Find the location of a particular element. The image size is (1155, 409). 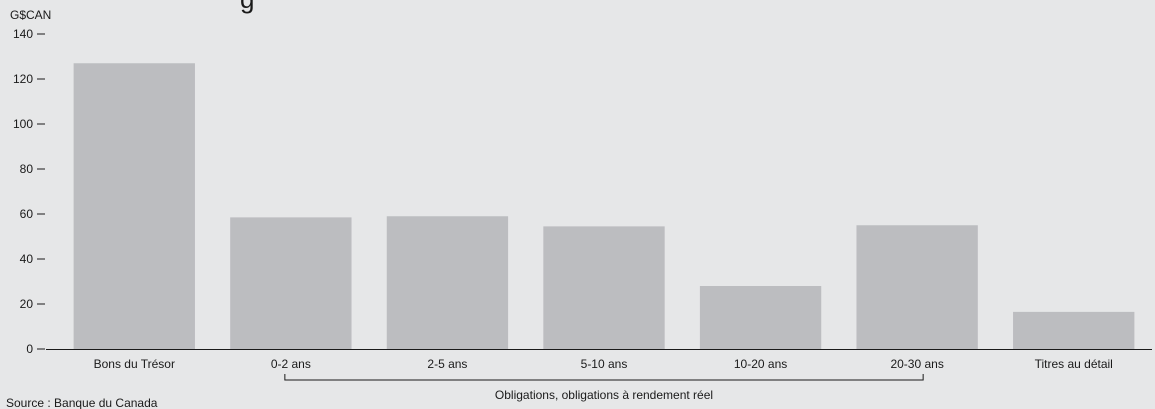

x-tick-label: 5-10 ans is located at coordinates (604, 364).